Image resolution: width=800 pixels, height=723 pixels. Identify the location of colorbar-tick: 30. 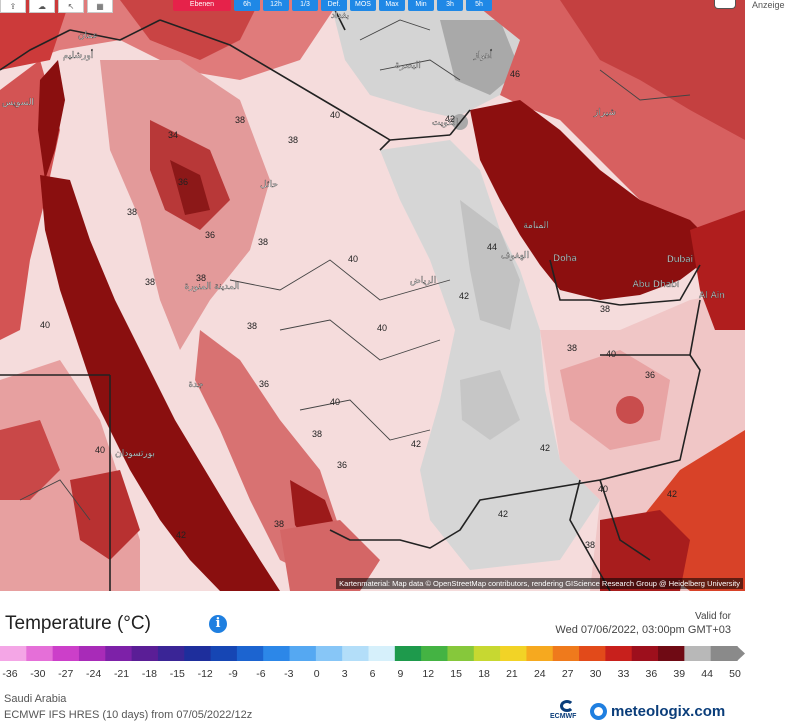
(595, 674).